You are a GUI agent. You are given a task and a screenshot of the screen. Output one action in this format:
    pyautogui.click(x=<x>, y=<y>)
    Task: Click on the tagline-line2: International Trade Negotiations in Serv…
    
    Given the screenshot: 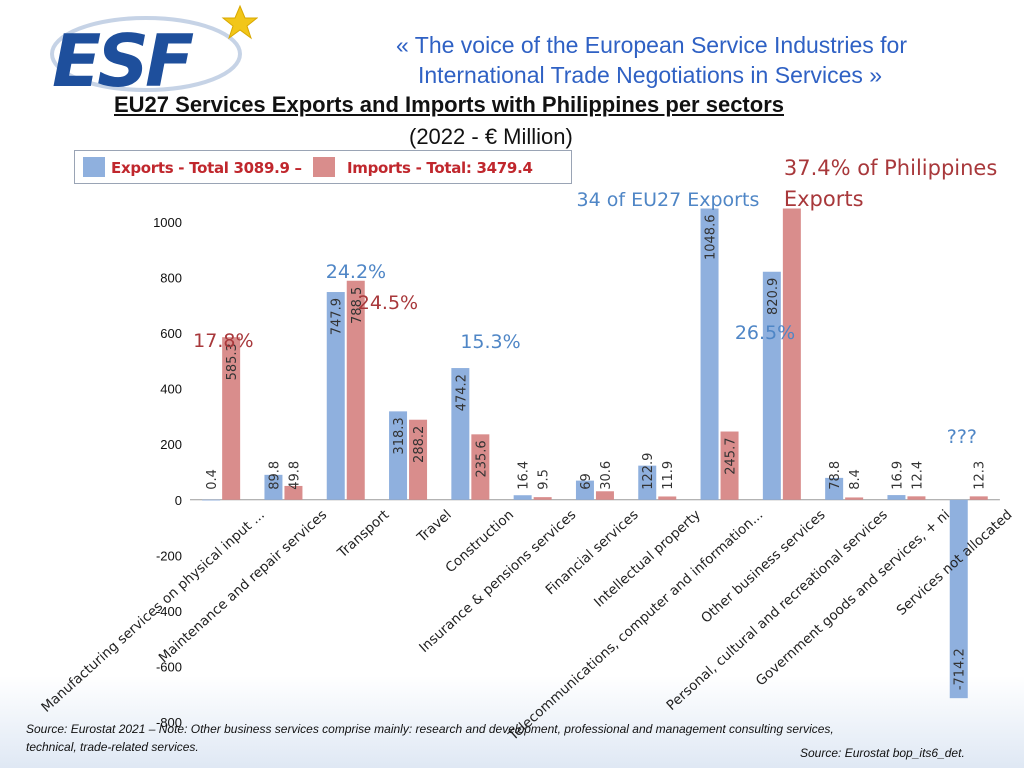 What is the action you would take?
    pyautogui.click(x=650, y=75)
    